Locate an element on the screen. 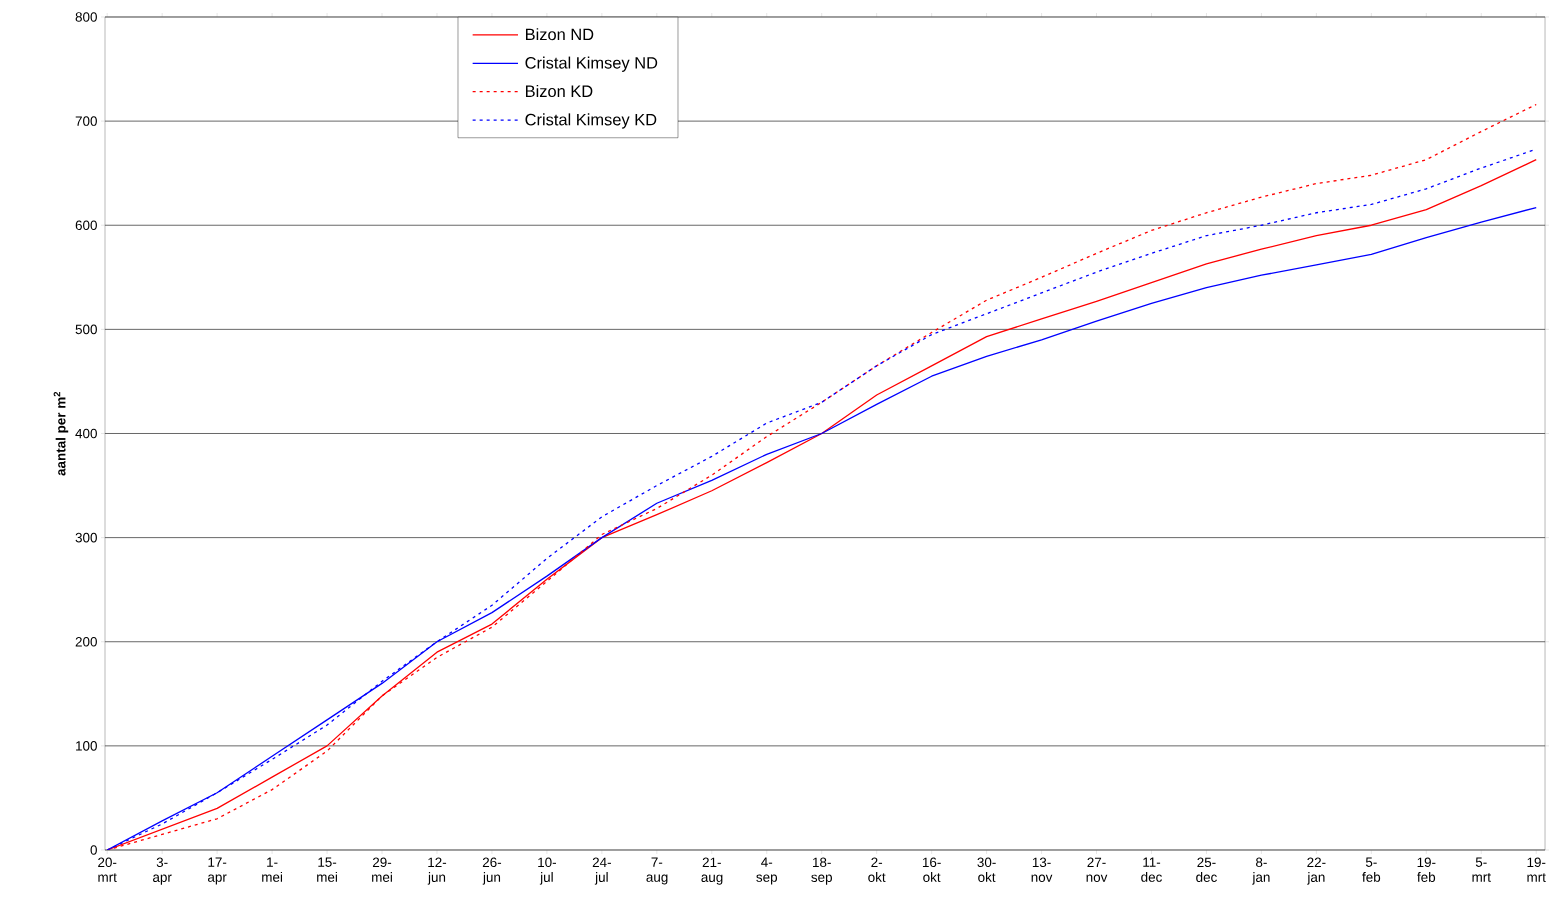 Image resolution: width=1557 pixels, height=922 pixels. y-tick-label: 100 is located at coordinates (86, 746).